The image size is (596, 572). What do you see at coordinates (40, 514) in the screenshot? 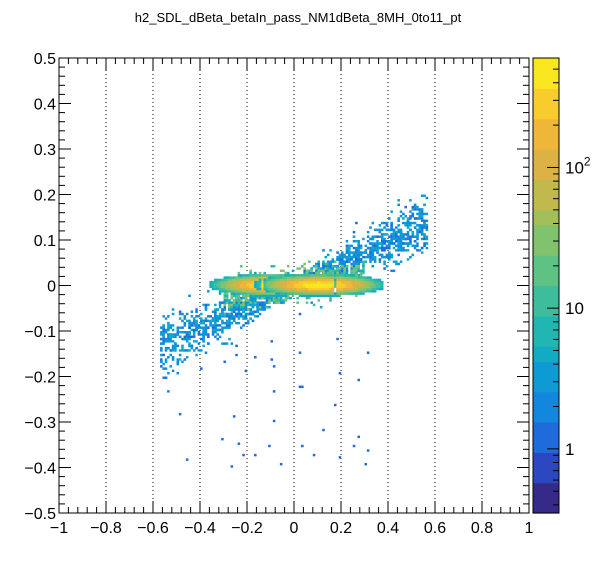
I see `y-tick-label: −0.5` at bounding box center [40, 514].